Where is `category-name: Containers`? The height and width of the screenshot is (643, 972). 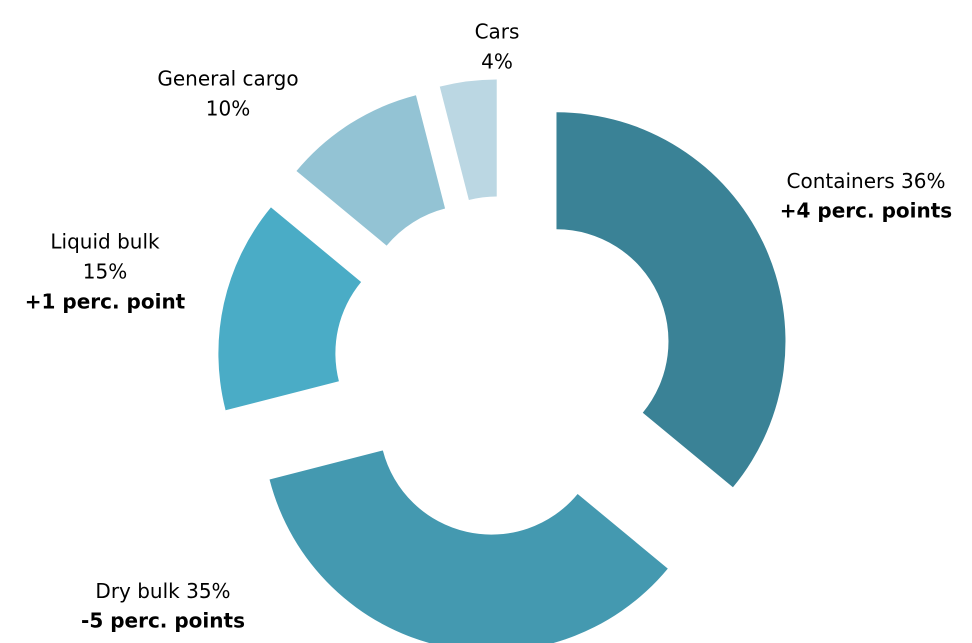 category-name: Containers is located at coordinates (841, 181).